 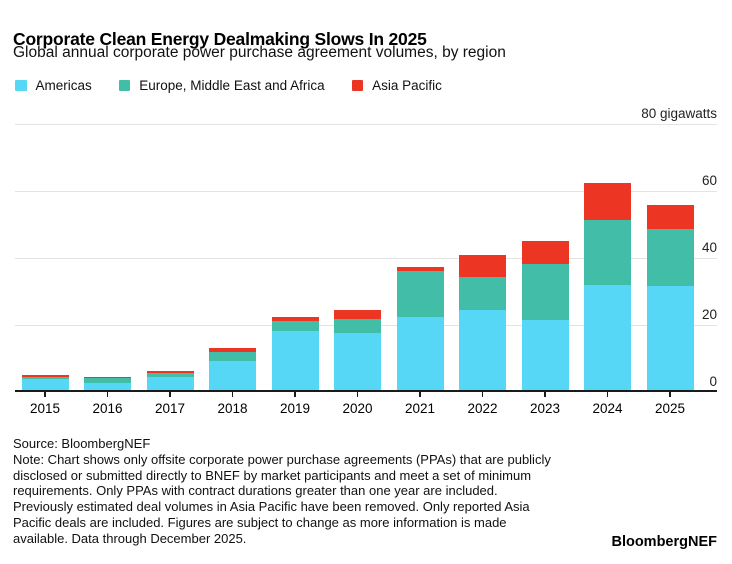 What do you see at coordinates (545, 408) in the screenshot?
I see `x-axis-label-2023: 2023` at bounding box center [545, 408].